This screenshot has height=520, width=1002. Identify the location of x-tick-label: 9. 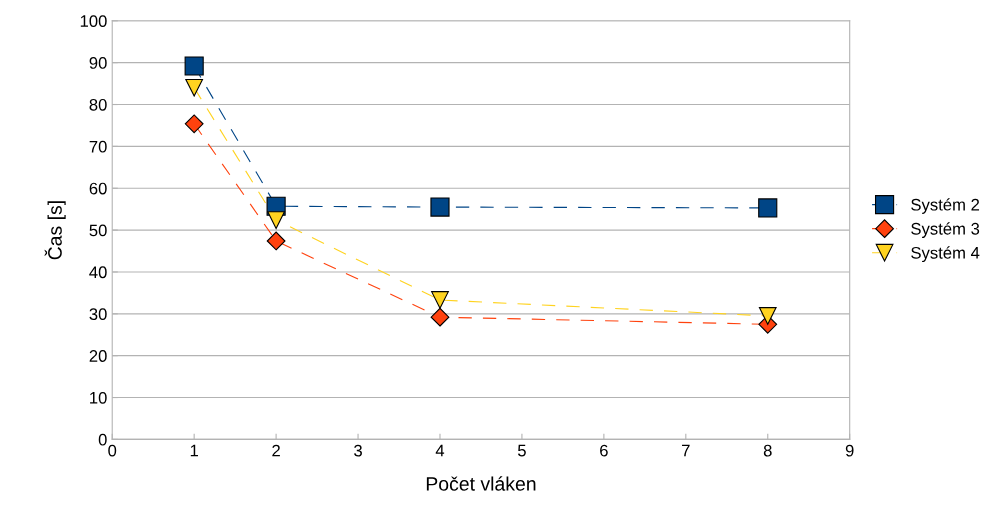
(849, 450).